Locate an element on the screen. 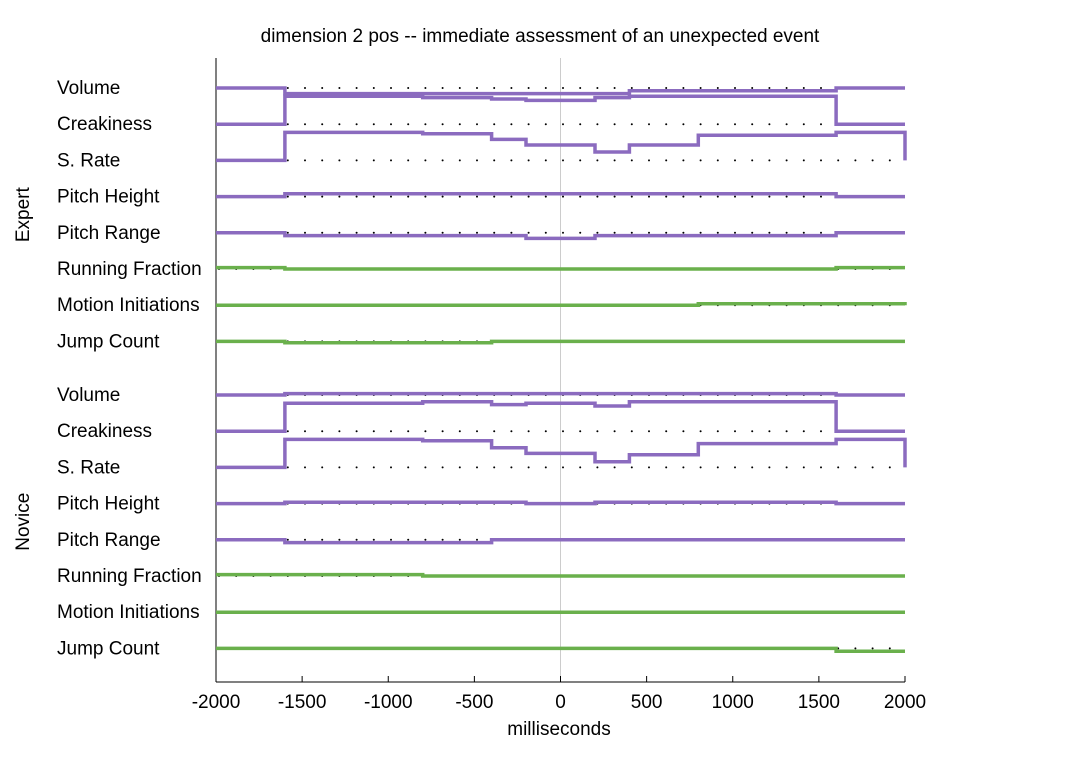 The image size is (1083, 768). series-label: Motion Initiations is located at coordinates (128, 305).